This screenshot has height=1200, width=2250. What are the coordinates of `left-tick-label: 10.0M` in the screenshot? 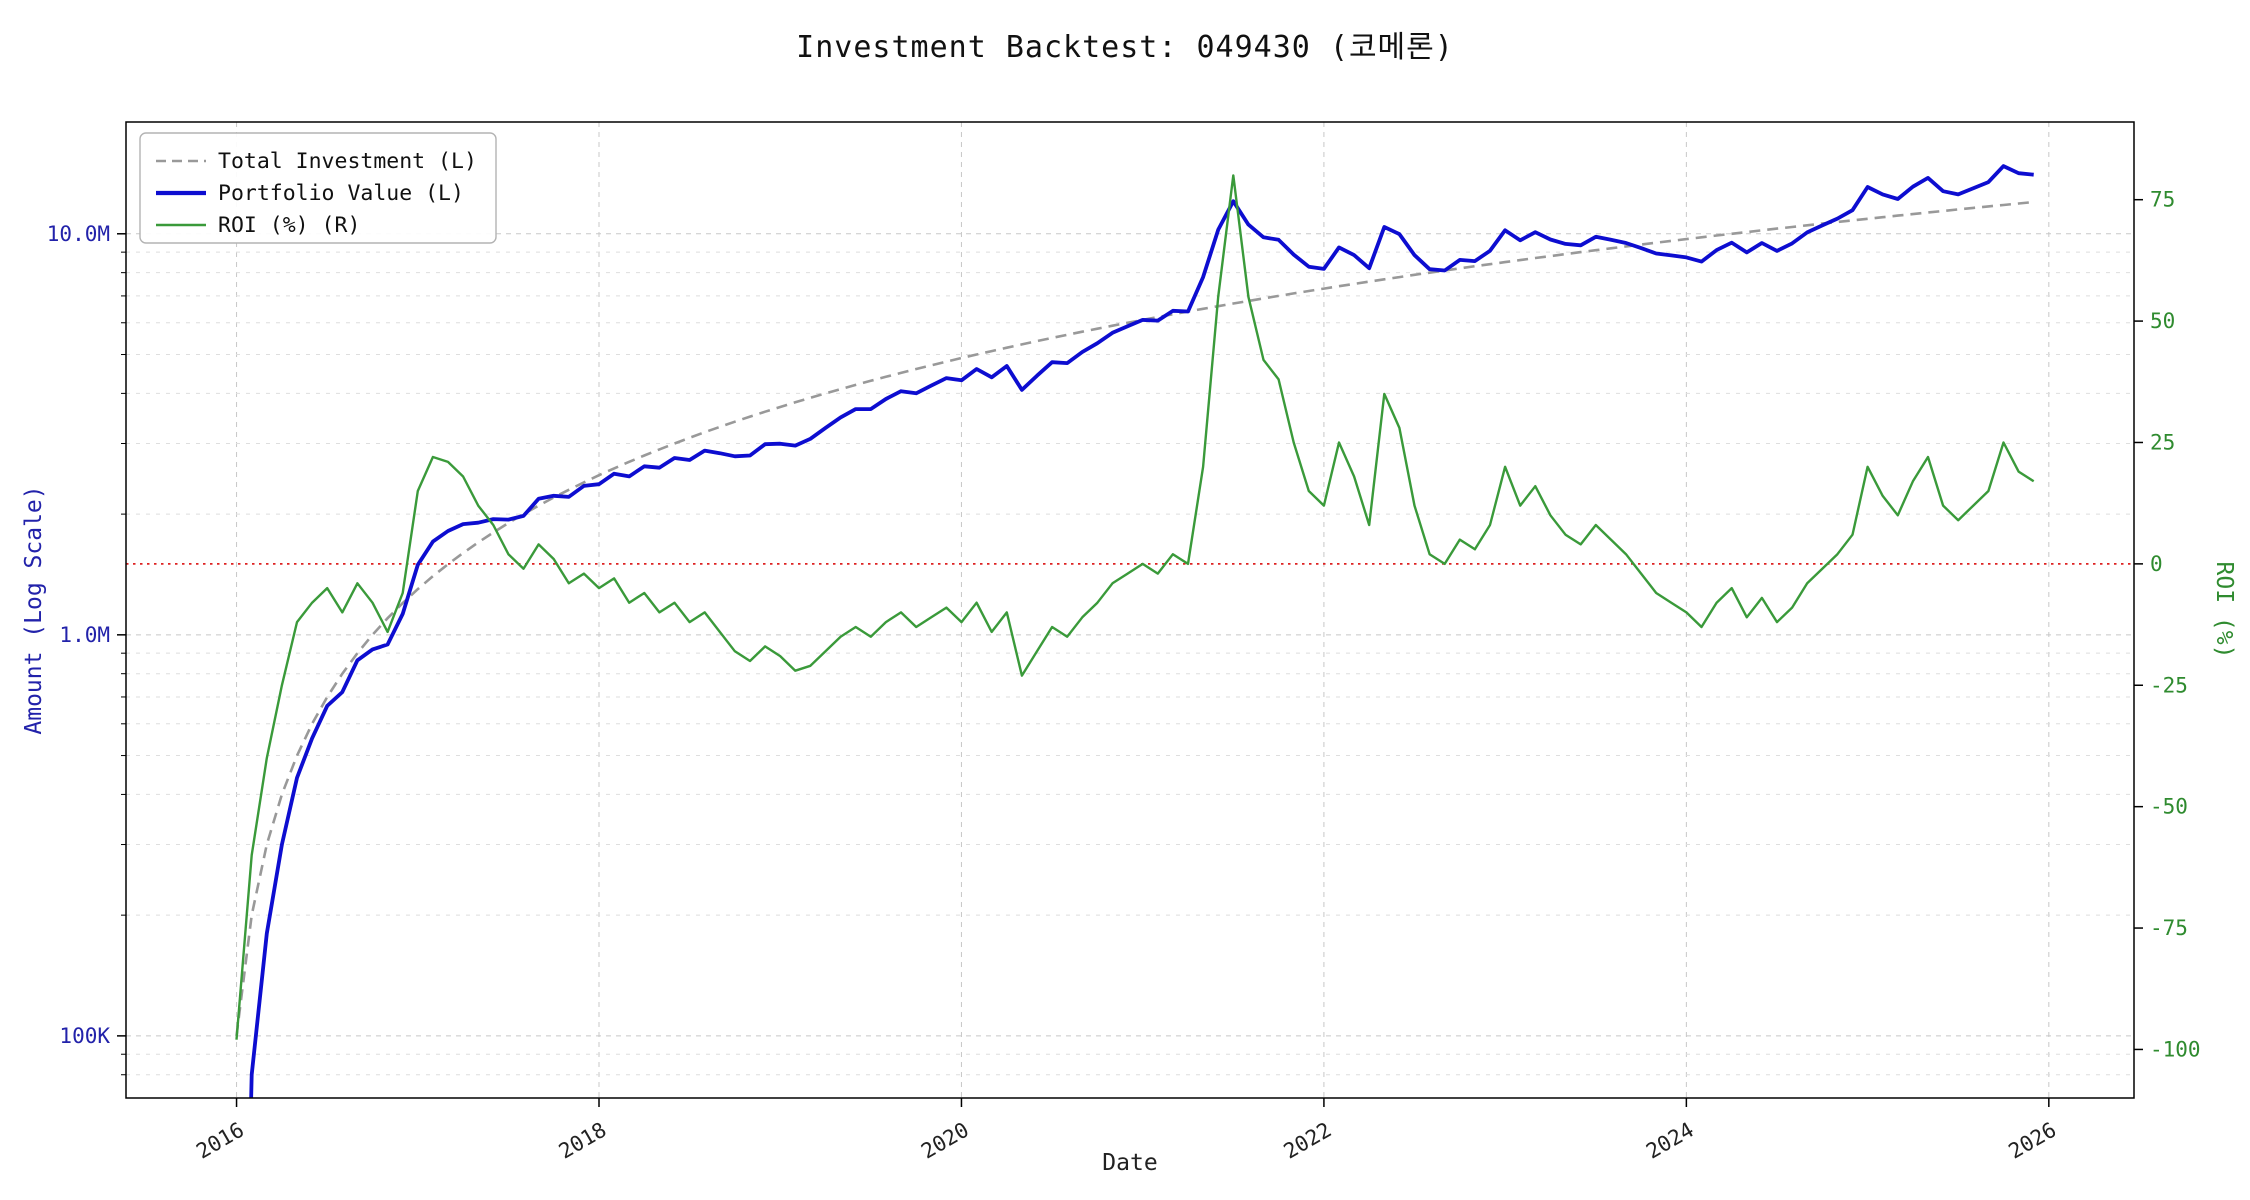 It's located at (78, 234).